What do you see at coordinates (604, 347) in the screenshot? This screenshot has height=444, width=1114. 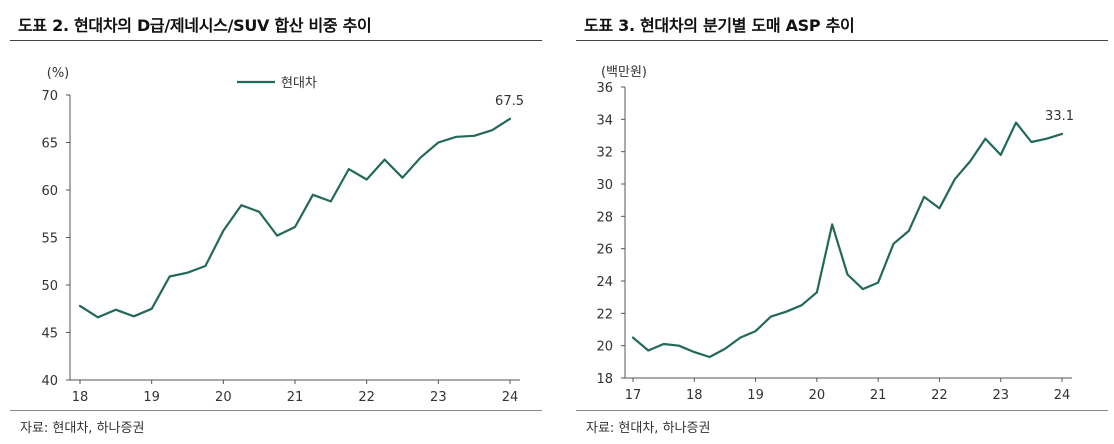 I see `y-tick-label: 20` at bounding box center [604, 347].